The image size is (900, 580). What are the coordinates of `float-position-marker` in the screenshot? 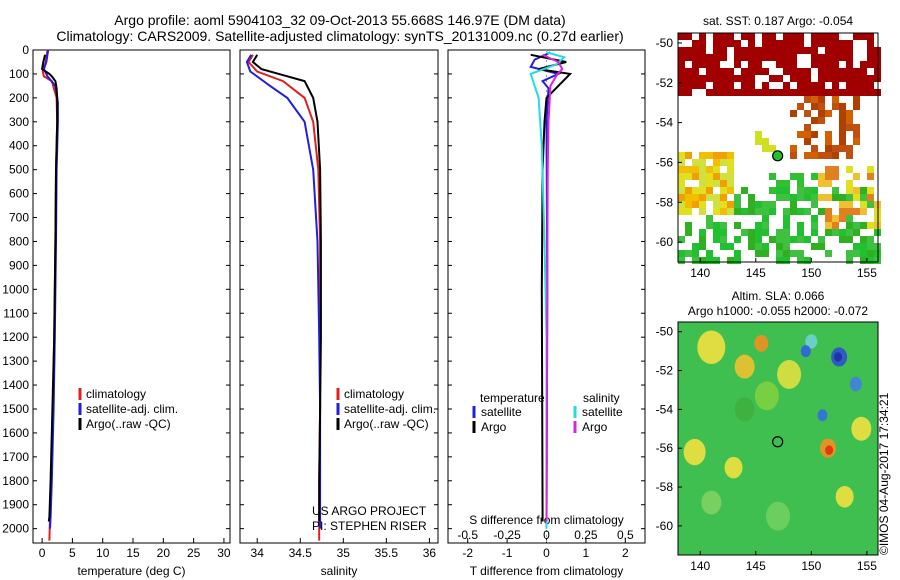 It's located at (778, 156).